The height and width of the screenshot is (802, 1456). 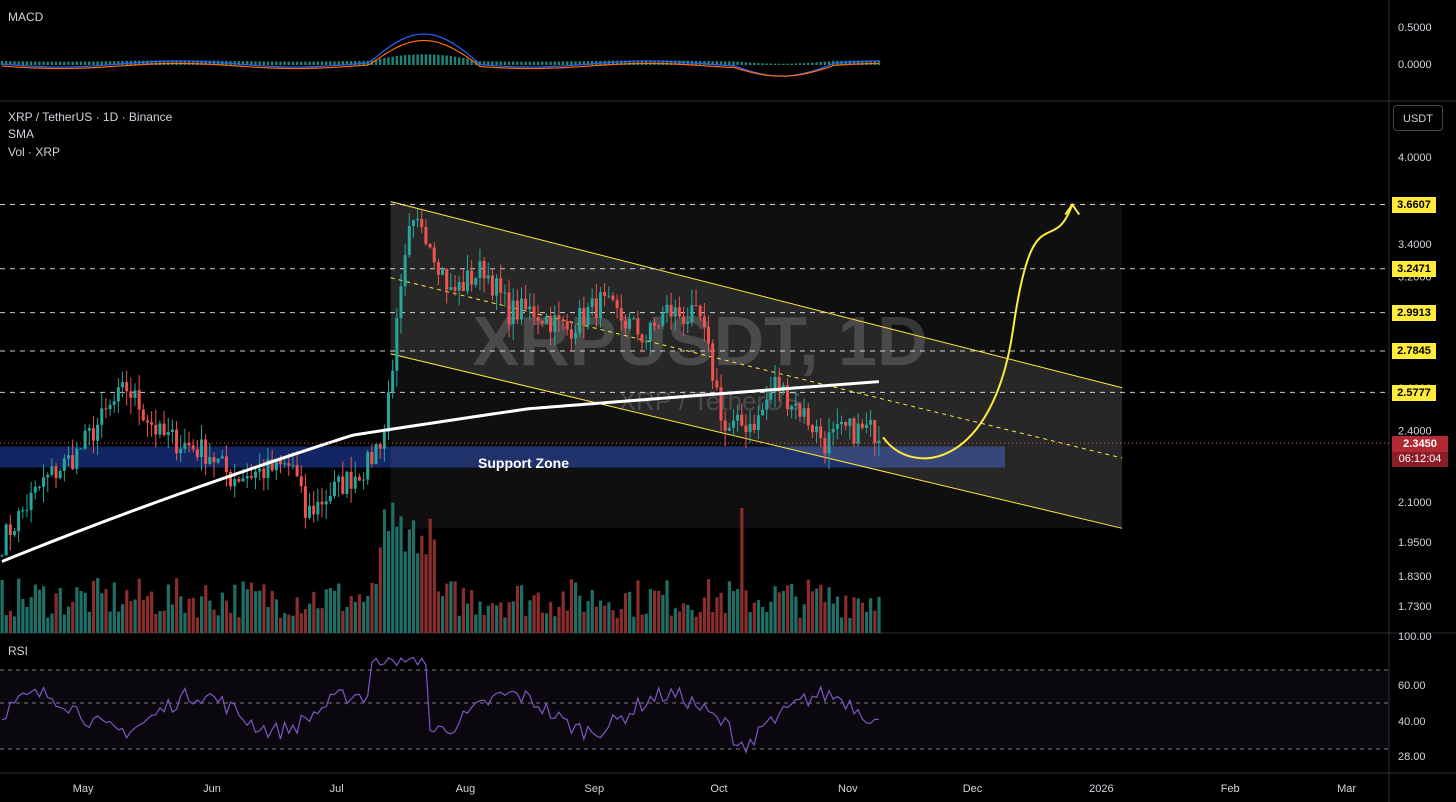 I want to click on time-axis-label-11: Mar, so click(x=1346, y=789).